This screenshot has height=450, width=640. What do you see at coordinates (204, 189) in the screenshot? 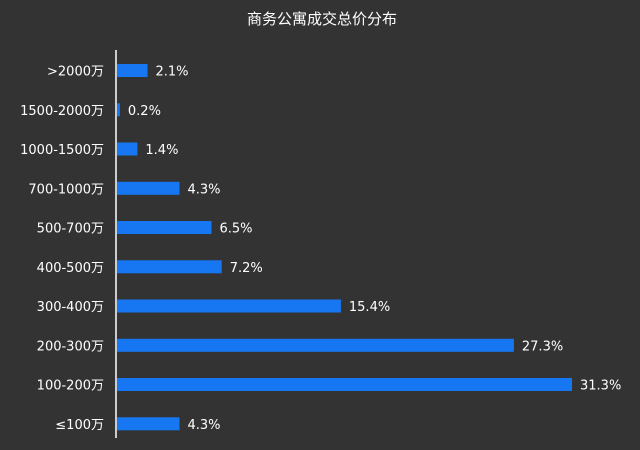
I see `value-label-3: 4.3%` at bounding box center [204, 189].